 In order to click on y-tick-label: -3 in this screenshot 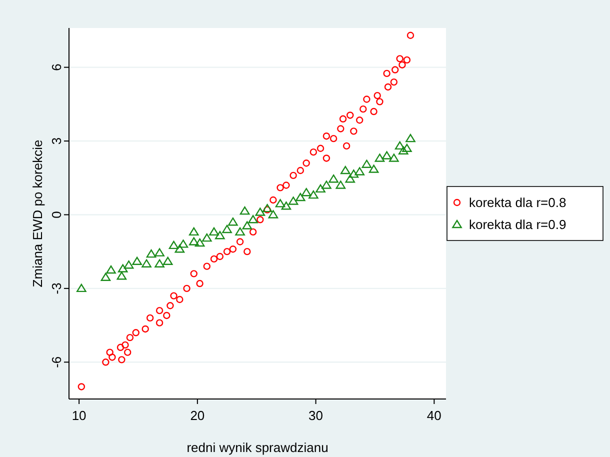, I will do `click(56, 288)`.